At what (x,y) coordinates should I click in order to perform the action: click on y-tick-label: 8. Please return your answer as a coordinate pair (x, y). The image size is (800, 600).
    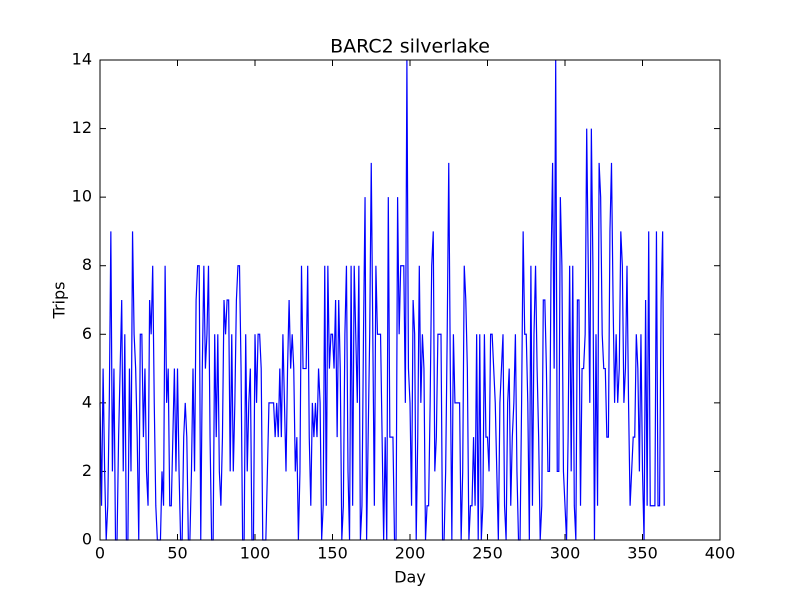
    Looking at the image, I should click on (87, 264).